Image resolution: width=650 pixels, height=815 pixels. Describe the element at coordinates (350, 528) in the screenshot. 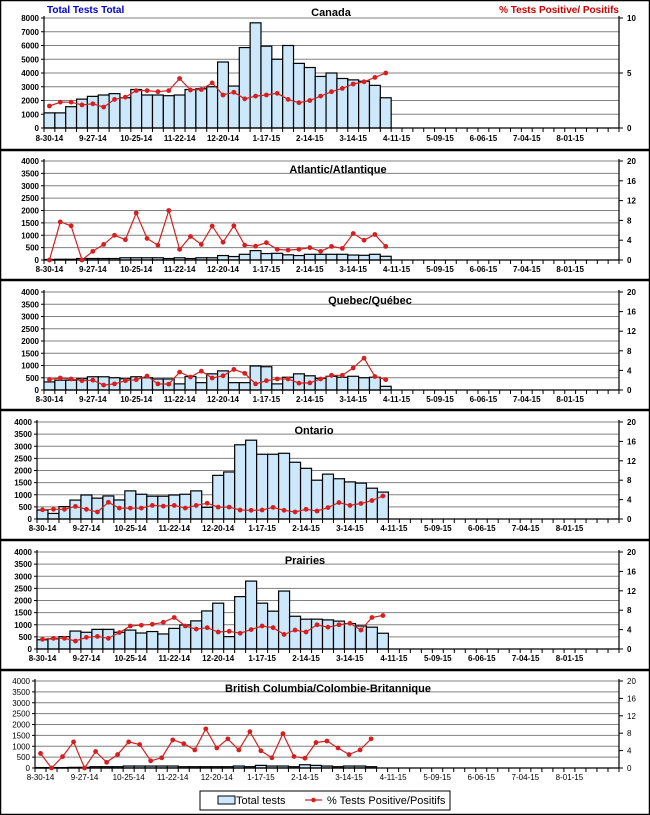

I see `x-tick-label: 3-14-15` at that location.